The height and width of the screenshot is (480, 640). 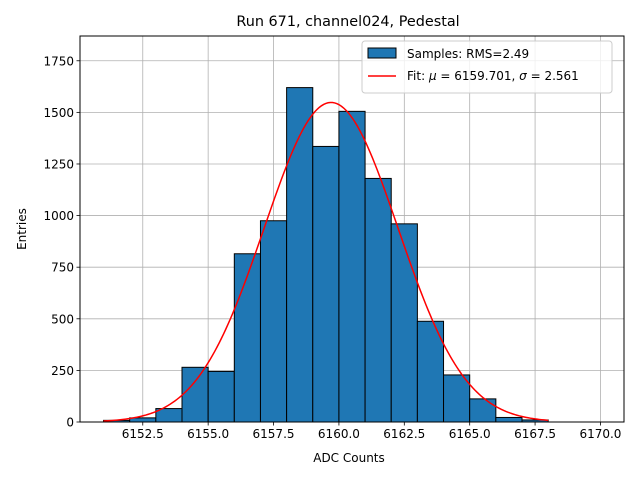 What do you see at coordinates (58, 164) in the screenshot?
I see `y-tick-label: 1250` at bounding box center [58, 164].